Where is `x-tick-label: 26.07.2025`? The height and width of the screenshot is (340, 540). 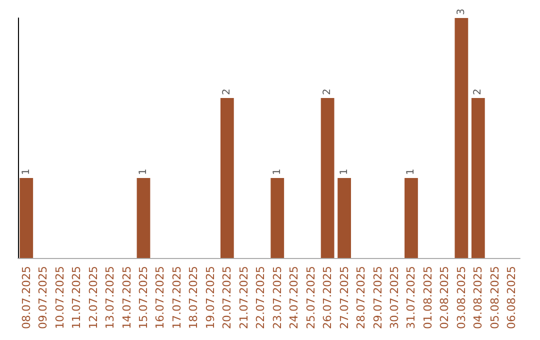 x-tick-label: 26.07.2025 is located at coordinates (327, 298).